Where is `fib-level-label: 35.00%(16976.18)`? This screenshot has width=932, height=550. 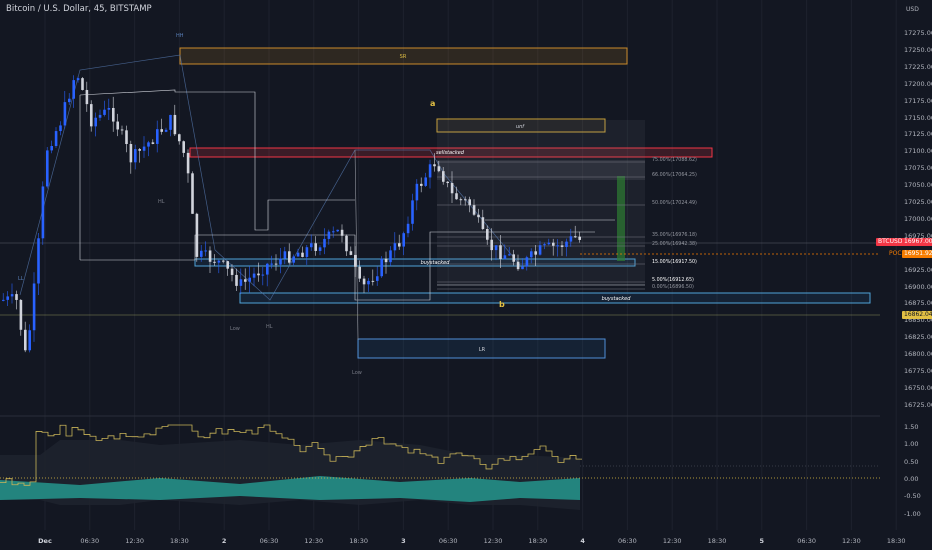
fib-level-label: 35.00%(16976.18) is located at coordinates (674, 235).